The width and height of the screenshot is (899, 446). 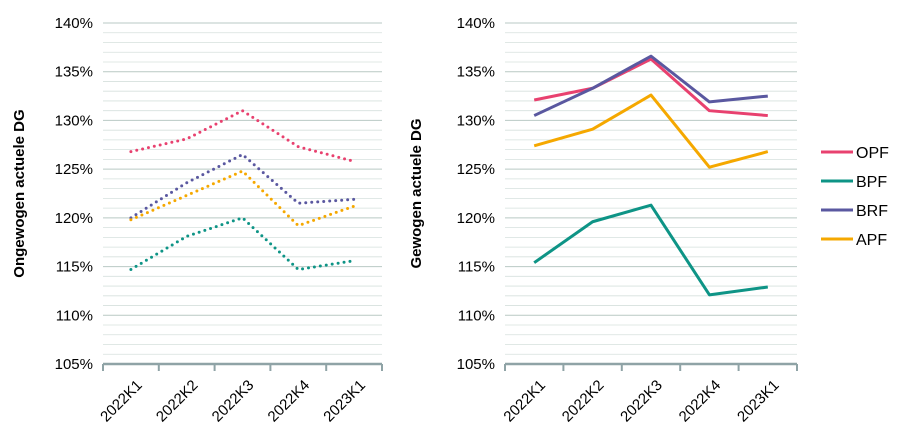 What do you see at coordinates (872, 153) in the screenshot?
I see `legend-label-opf: OPF` at bounding box center [872, 153].